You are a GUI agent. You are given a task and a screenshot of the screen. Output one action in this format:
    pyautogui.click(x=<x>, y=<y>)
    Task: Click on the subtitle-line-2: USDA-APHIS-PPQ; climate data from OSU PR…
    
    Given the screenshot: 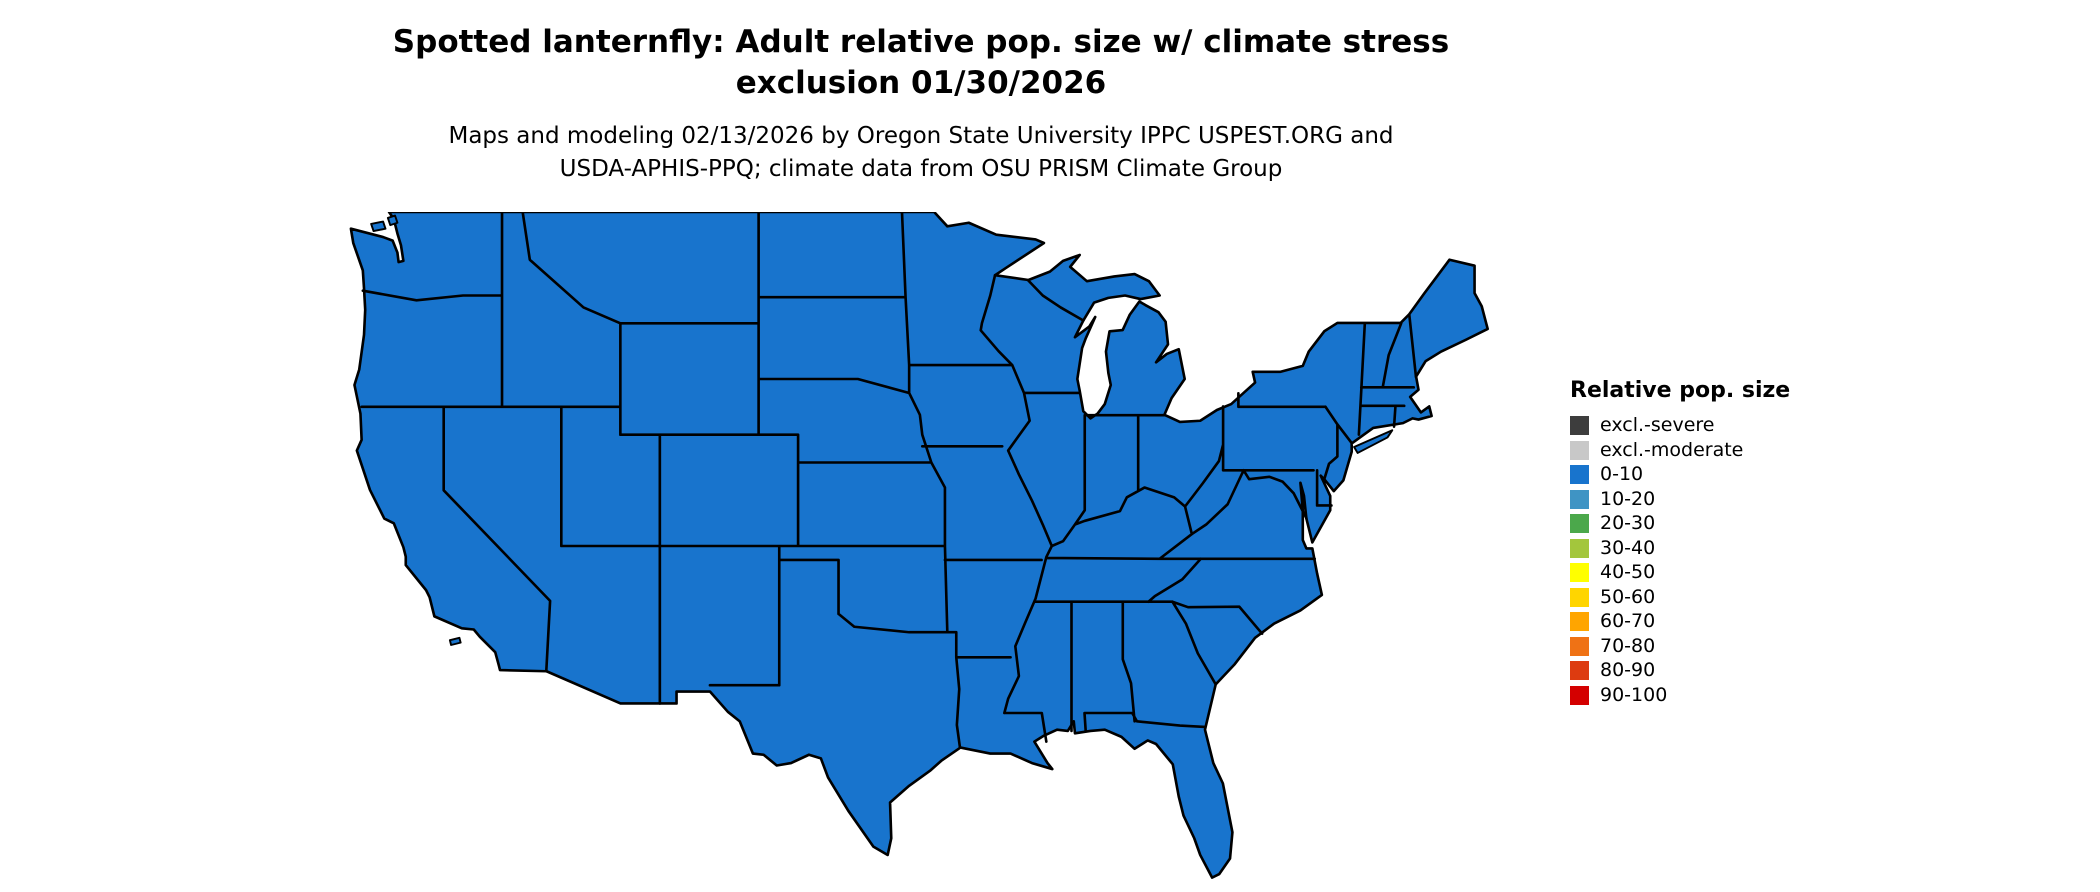 What is the action you would take?
    pyautogui.click(x=921, y=169)
    